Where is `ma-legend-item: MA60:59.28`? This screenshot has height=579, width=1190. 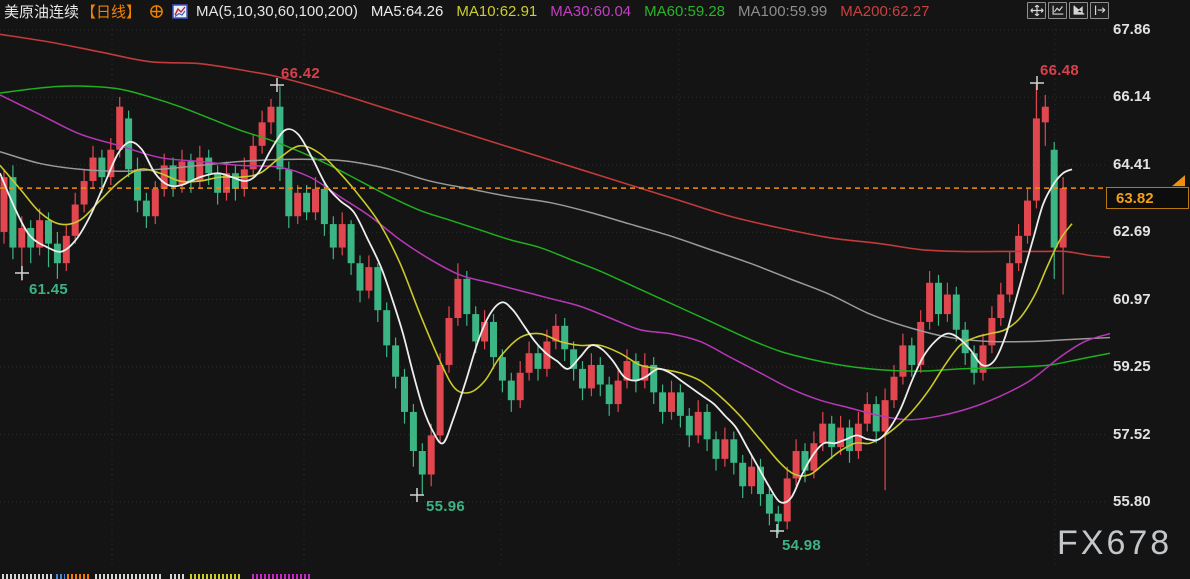 ma-legend-item: MA60:59.28 is located at coordinates (685, 11).